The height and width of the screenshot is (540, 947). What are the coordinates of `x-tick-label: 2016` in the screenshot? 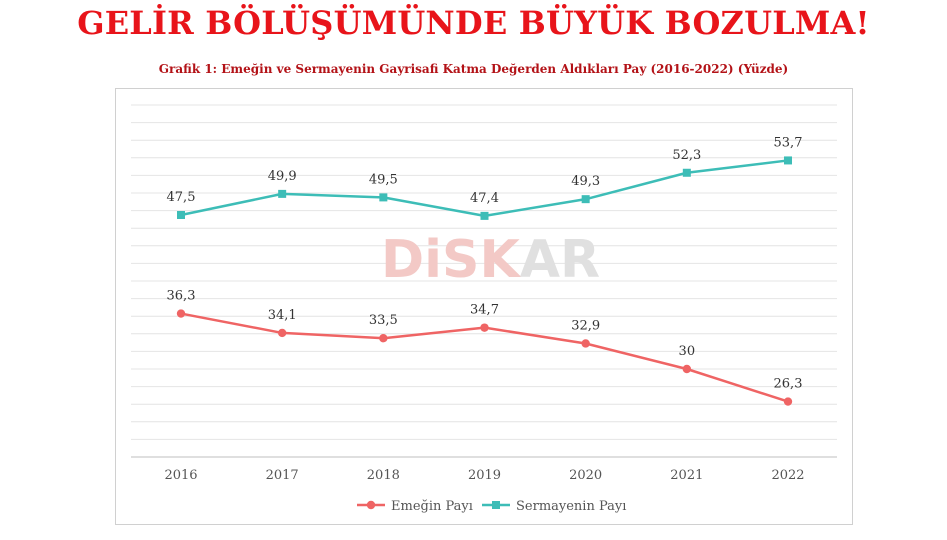 It's located at (180, 475).